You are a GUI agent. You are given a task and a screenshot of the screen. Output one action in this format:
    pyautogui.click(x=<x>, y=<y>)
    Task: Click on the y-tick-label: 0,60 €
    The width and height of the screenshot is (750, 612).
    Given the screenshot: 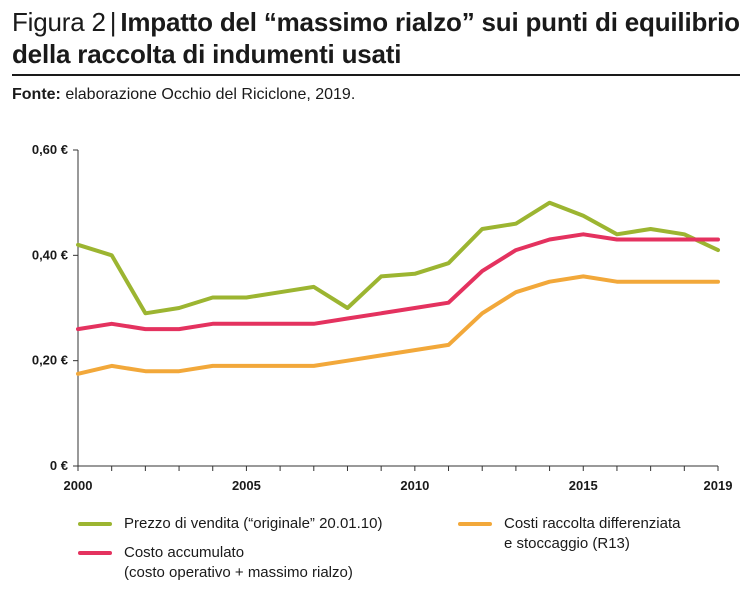 What is the action you would take?
    pyautogui.click(x=50, y=149)
    